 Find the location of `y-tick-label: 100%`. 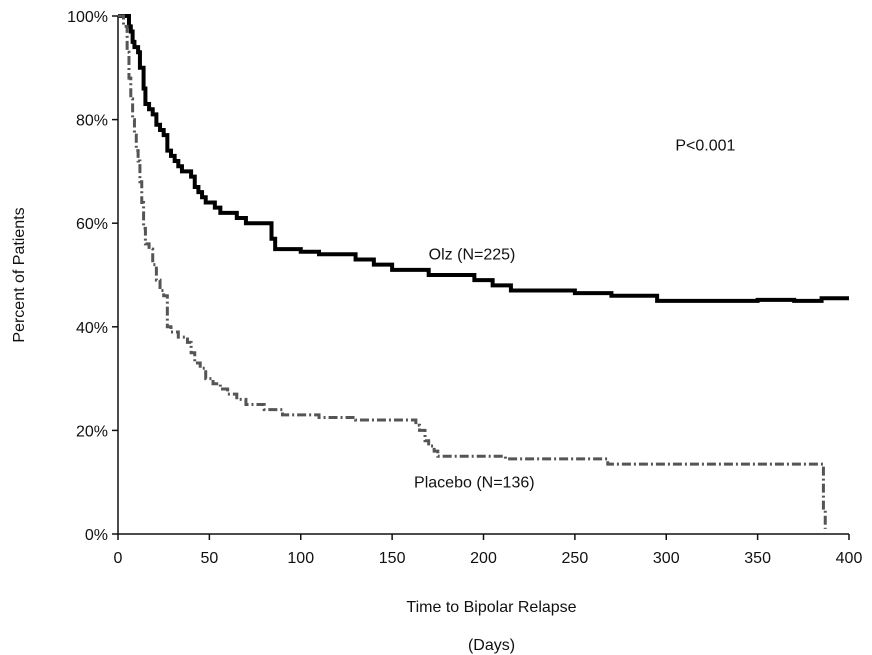

y-tick-label: 100% is located at coordinates (87, 17).